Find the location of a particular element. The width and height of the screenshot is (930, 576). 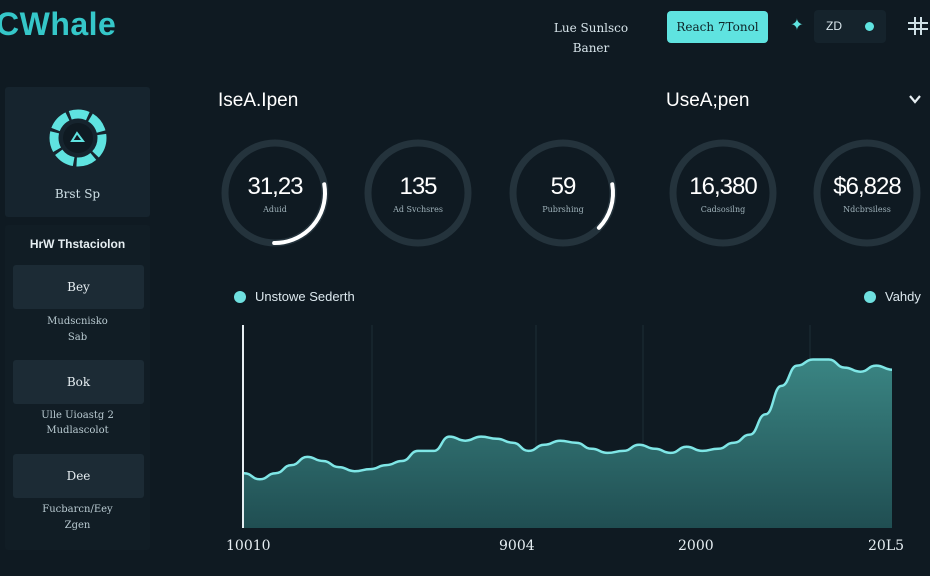

stat-label: Ndcbrsiless is located at coordinates (867, 209).